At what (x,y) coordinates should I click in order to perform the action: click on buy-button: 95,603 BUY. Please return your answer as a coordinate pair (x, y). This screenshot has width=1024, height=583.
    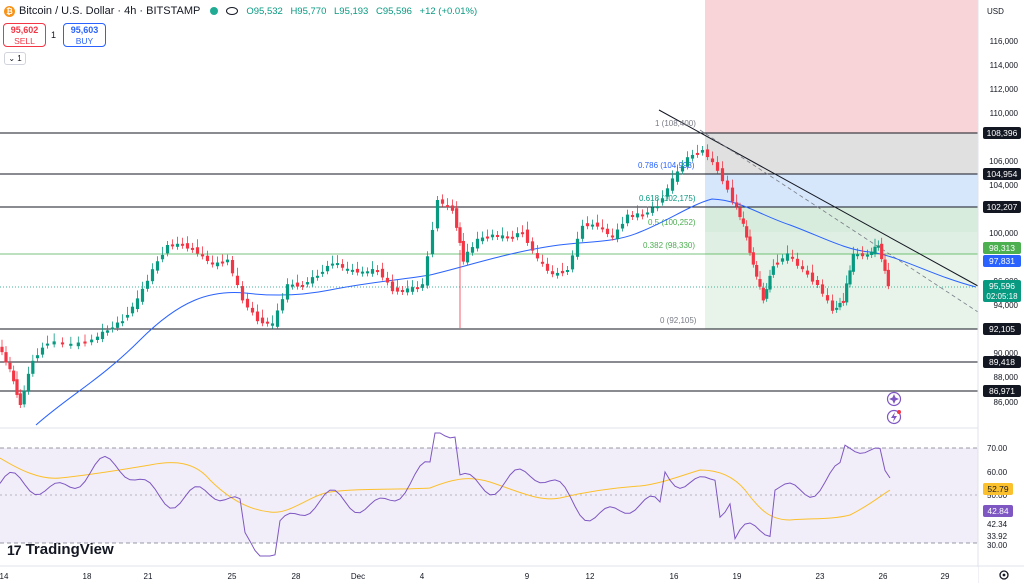
    Looking at the image, I should click on (84, 35).